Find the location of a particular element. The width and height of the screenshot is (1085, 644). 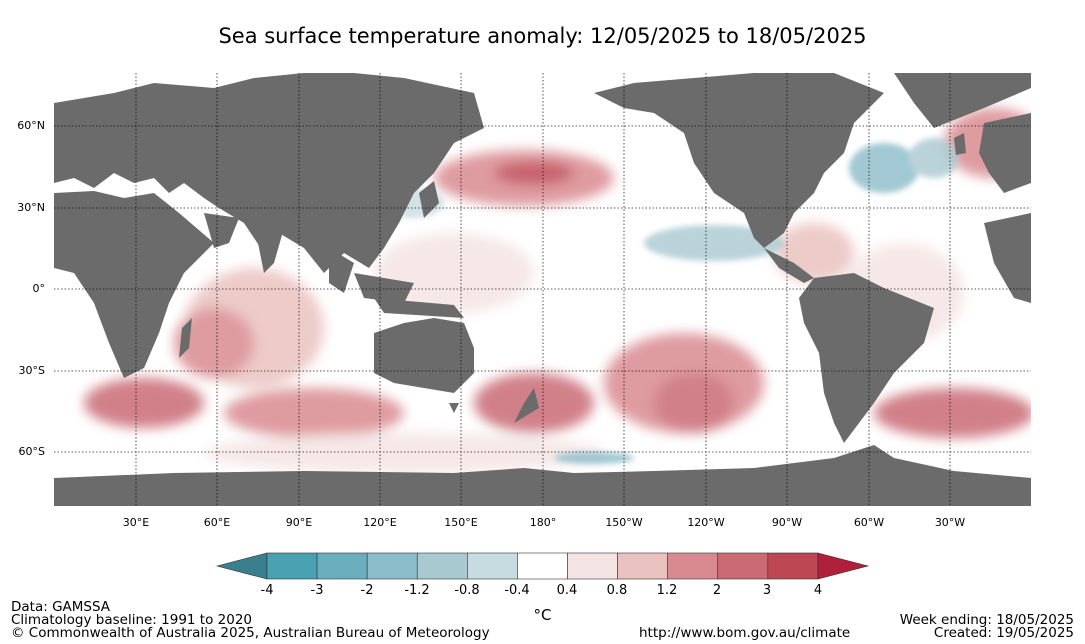

lat-label-60n: 60°N is located at coordinates (31, 125).